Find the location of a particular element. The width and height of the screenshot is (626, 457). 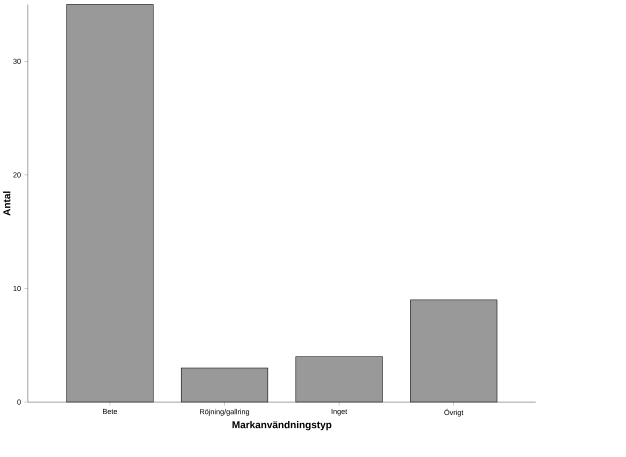

y-axis-title: Antal is located at coordinates (6, 204).